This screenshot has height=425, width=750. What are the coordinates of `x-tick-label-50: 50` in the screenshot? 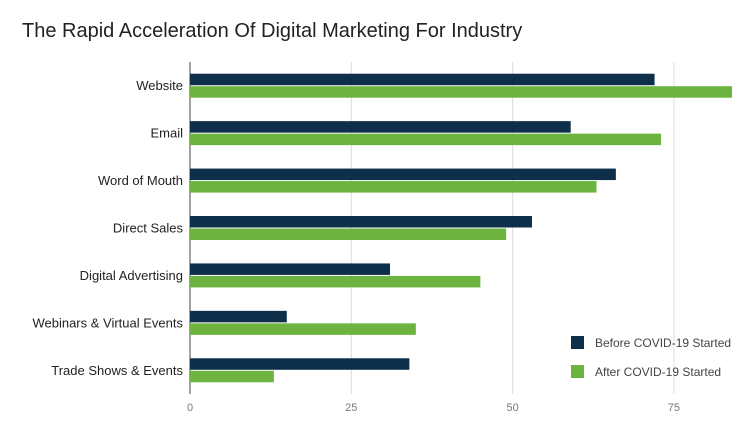 It's located at (512, 408).